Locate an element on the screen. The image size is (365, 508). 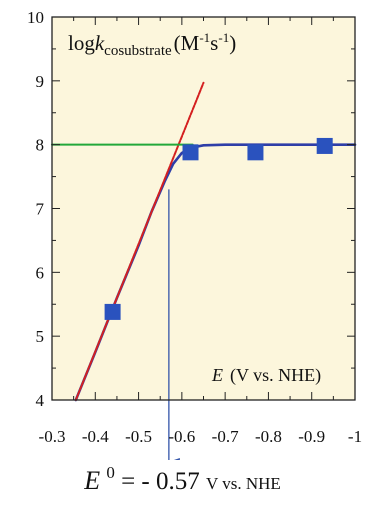
x-axis-label-text: (V vs. NHE) is located at coordinates (275, 375).